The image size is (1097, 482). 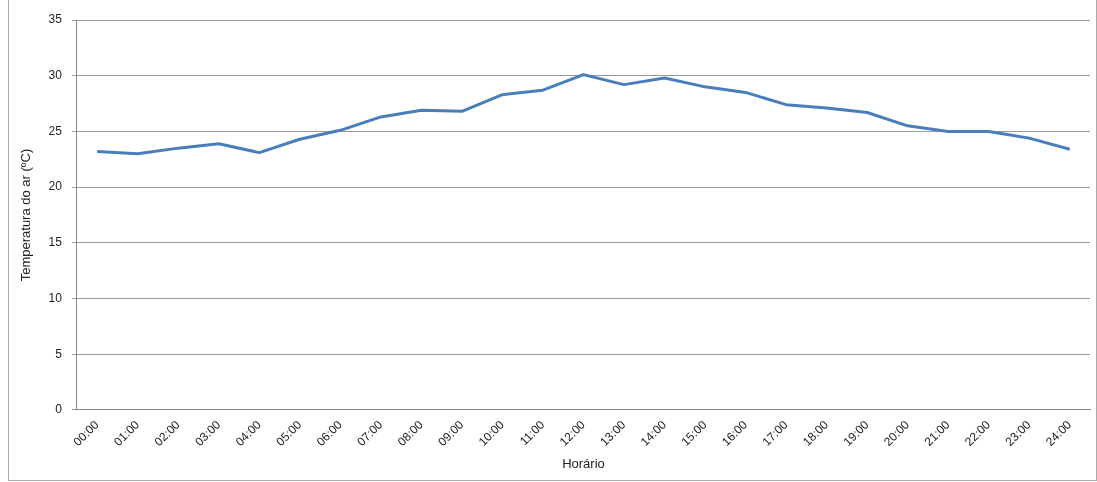 What do you see at coordinates (55, 186) in the screenshot?
I see `y-tick-label: 20` at bounding box center [55, 186].